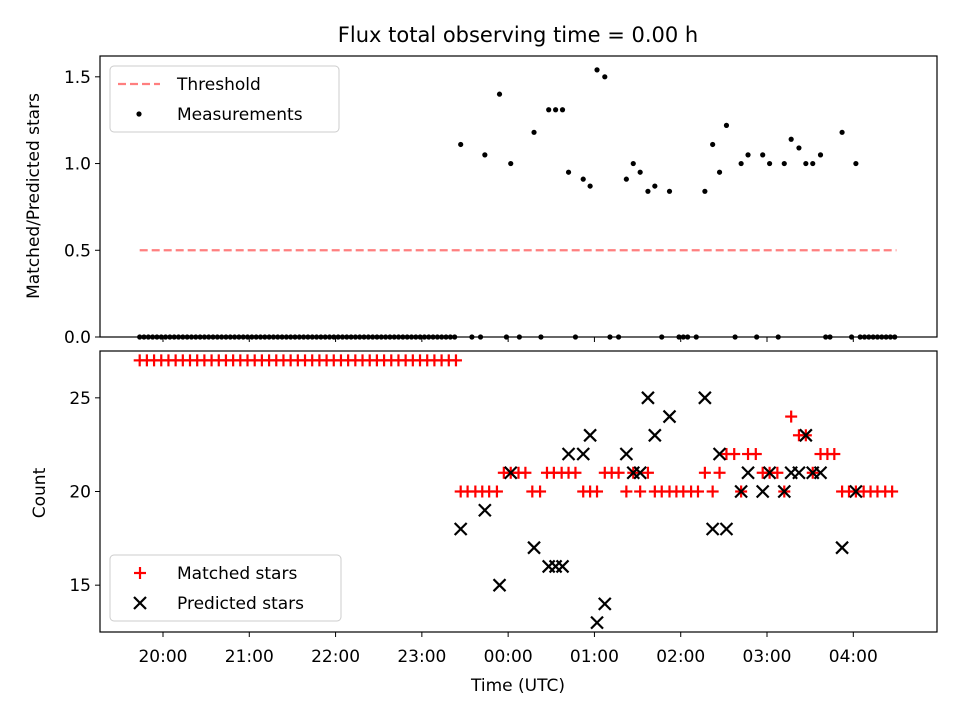 Image resolution: width=960 pixels, height=720 pixels. What do you see at coordinates (77, 78) in the screenshot?
I see `top-y-tick-label: 1.5` at bounding box center [77, 78].